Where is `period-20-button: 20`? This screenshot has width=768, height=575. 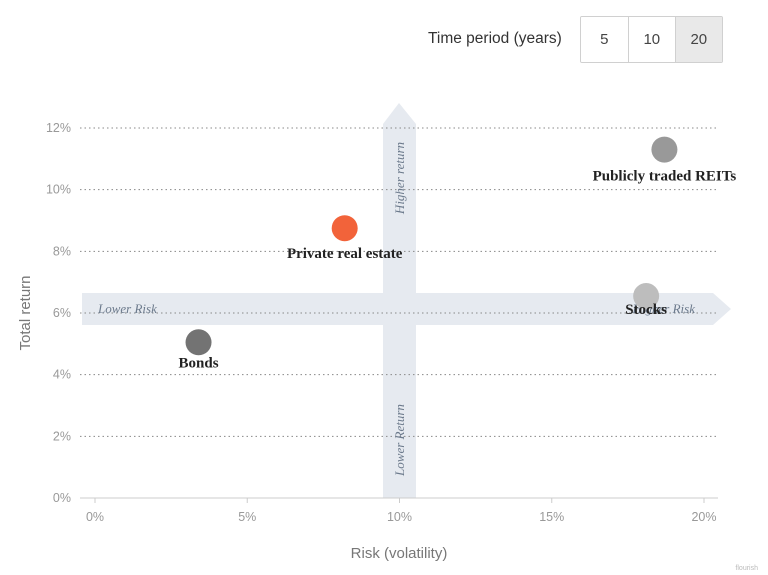
period-20-button: 20 is located at coordinates (698, 39).